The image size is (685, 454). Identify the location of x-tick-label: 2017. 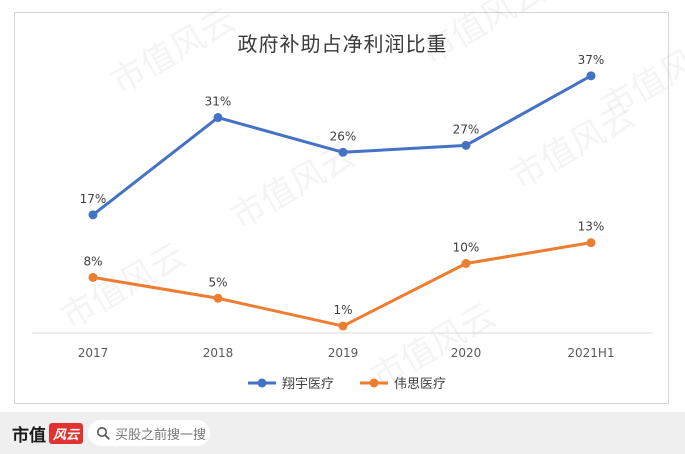
(93, 353).